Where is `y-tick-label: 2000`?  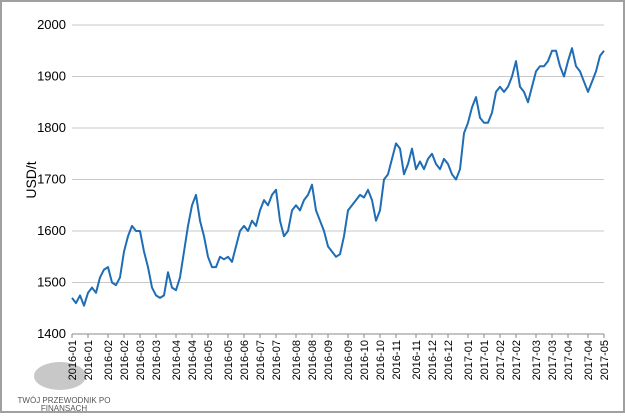
y-tick-label: 2000 is located at coordinates (51, 24).